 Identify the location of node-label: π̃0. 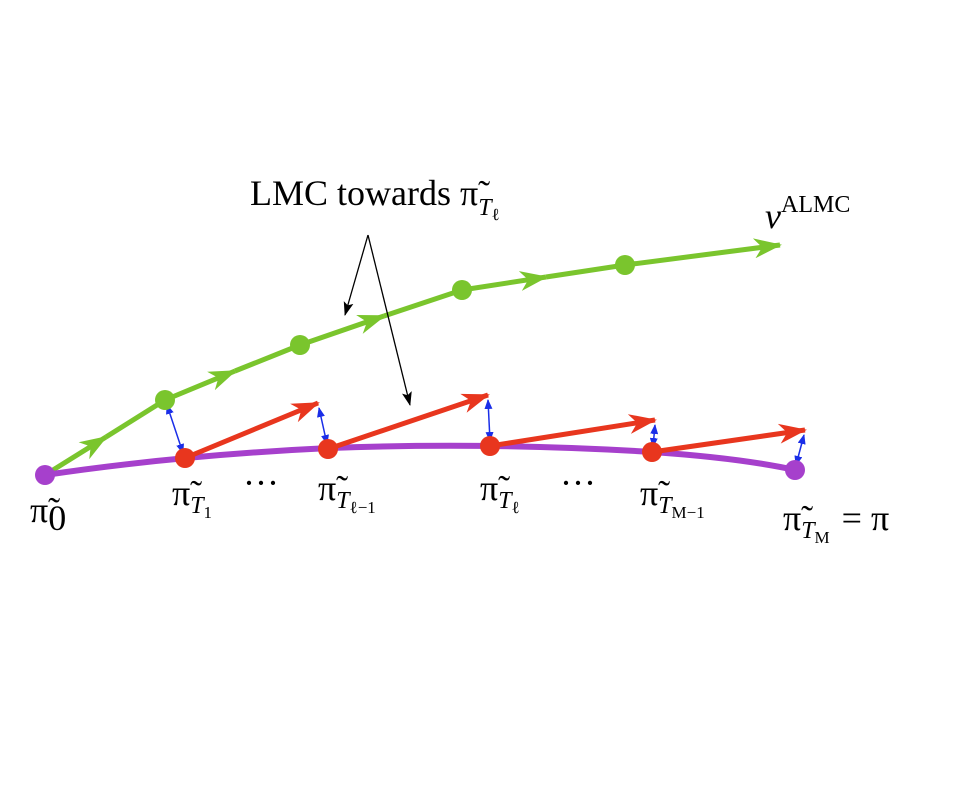
(48, 514).